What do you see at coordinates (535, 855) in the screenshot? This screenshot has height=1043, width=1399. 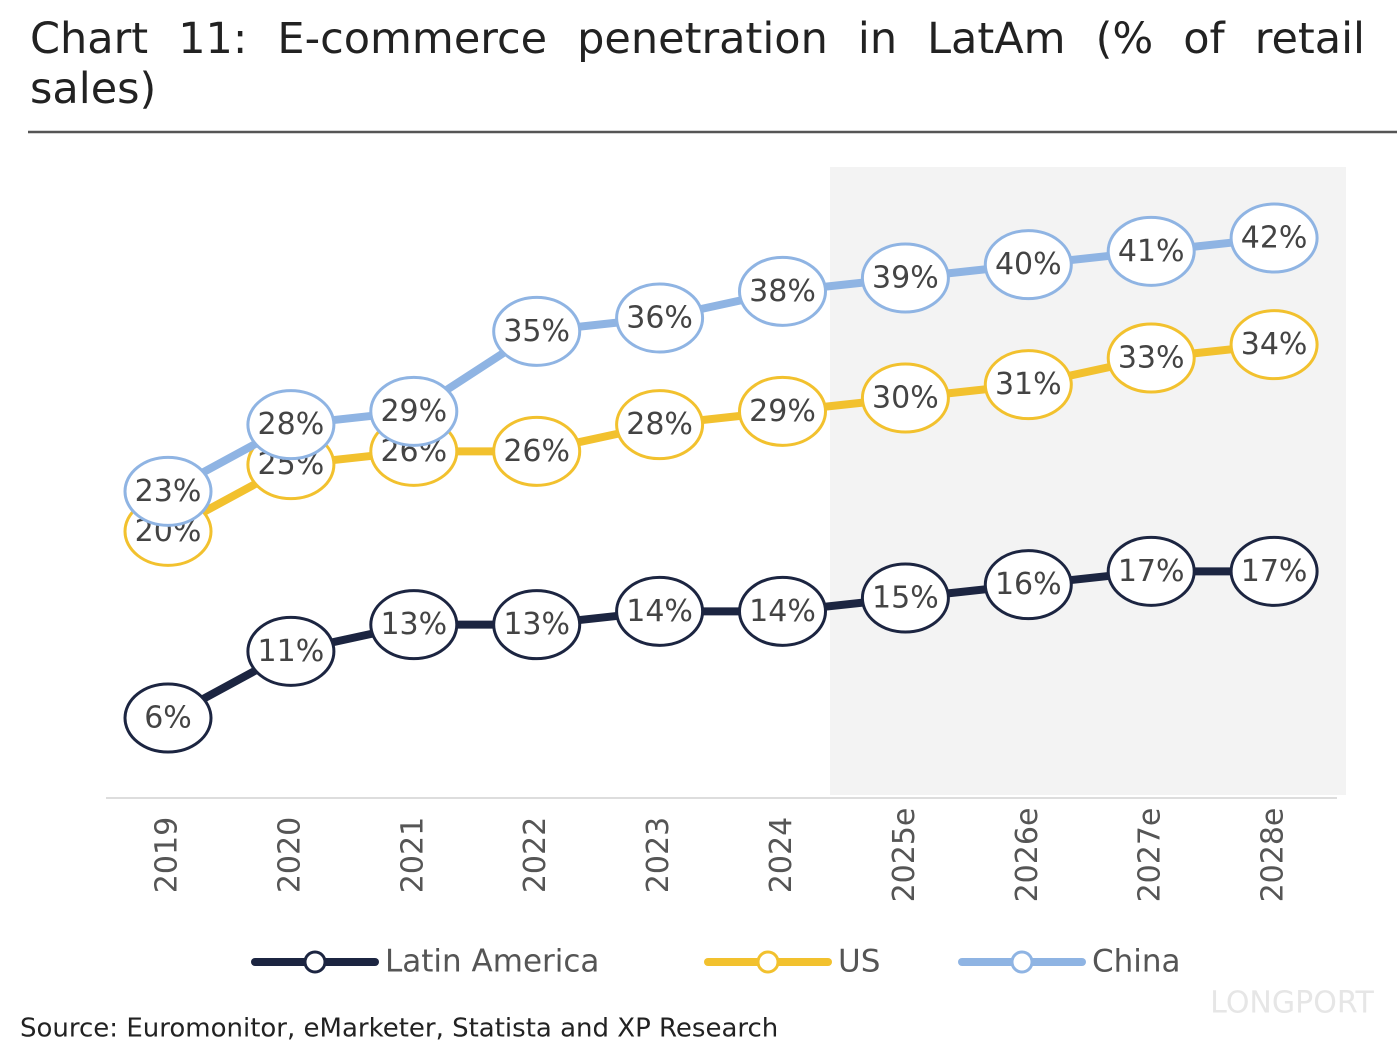 I see `x-tick-label: 2022` at bounding box center [535, 855].